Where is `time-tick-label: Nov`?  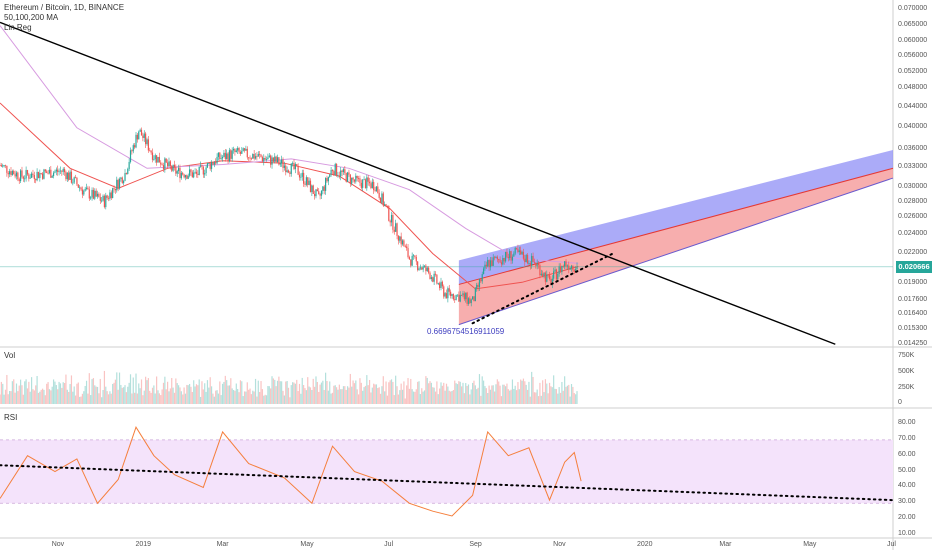 time-tick-label: Nov is located at coordinates (58, 544).